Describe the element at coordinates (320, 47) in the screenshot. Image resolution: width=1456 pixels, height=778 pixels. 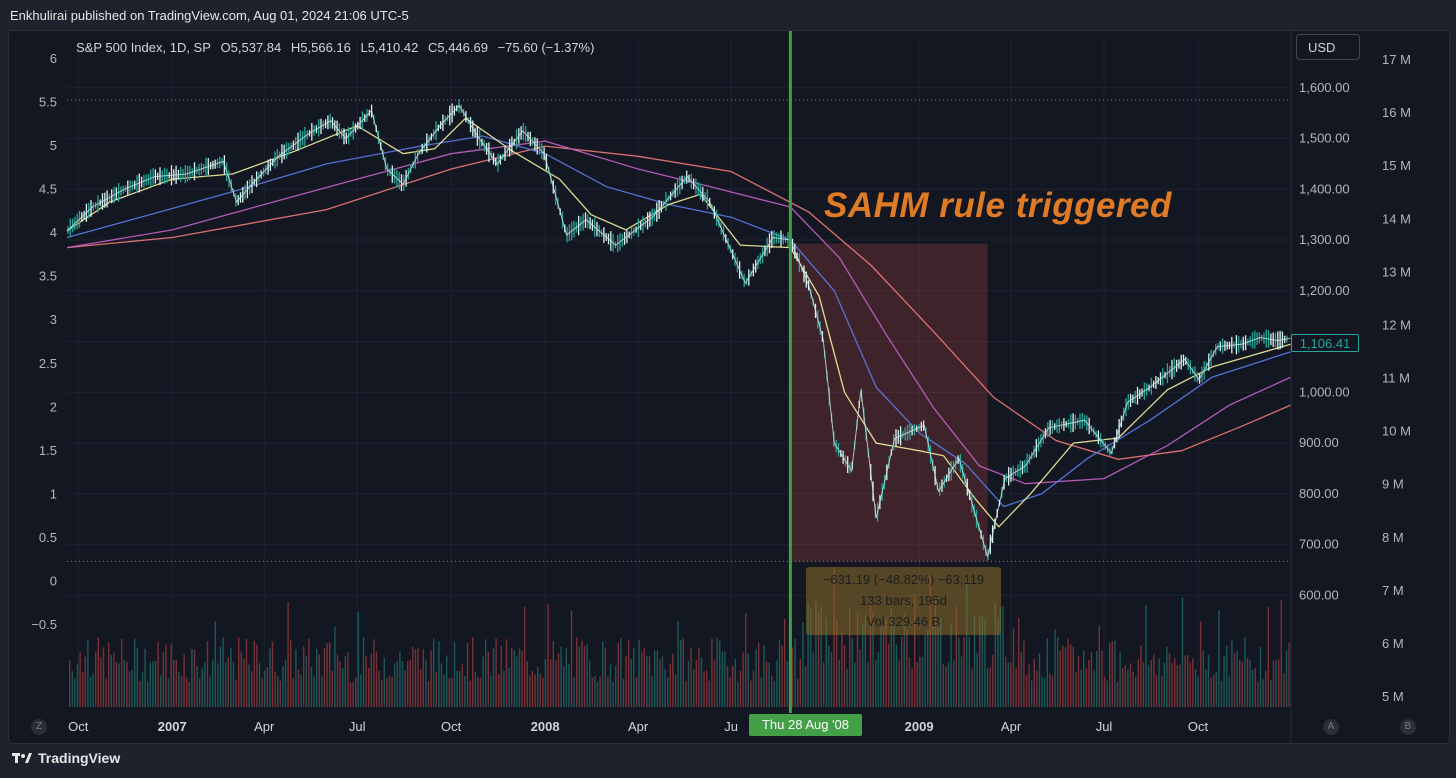
I see `symbol-high: H5,566.16` at that location.